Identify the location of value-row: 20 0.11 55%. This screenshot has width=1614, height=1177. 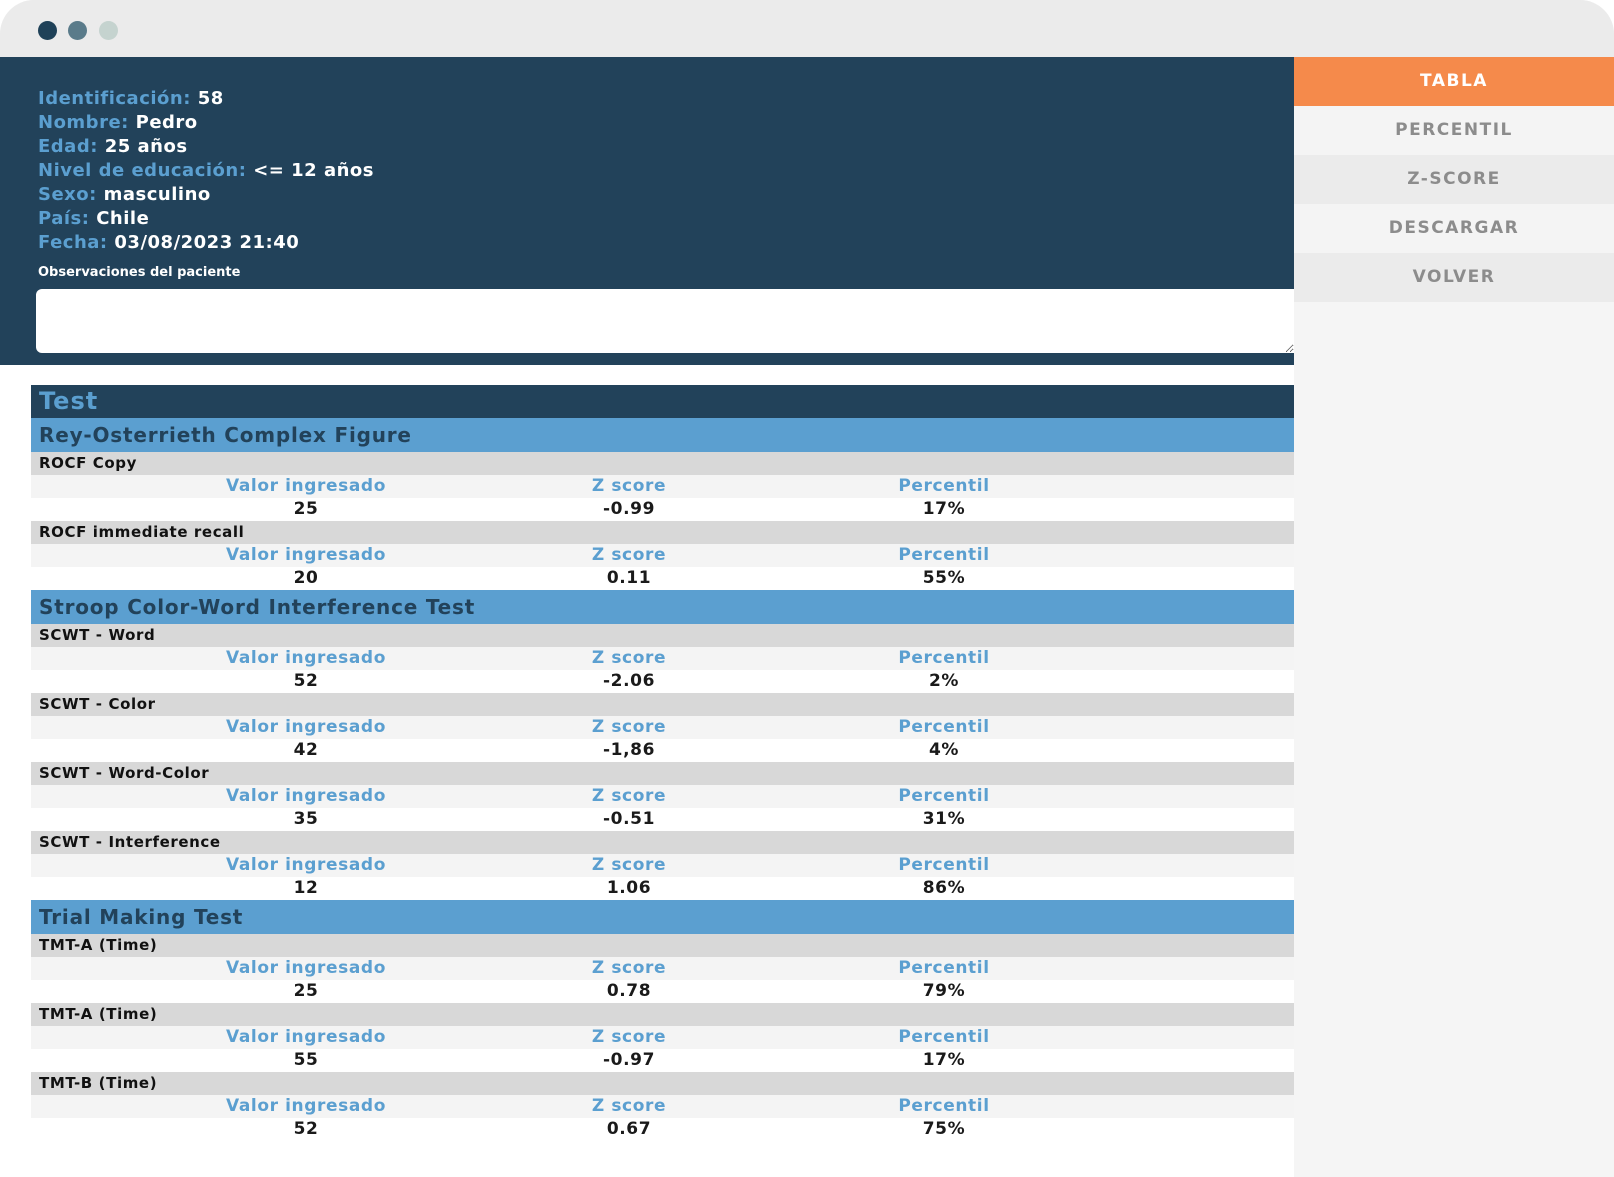
(662, 578).